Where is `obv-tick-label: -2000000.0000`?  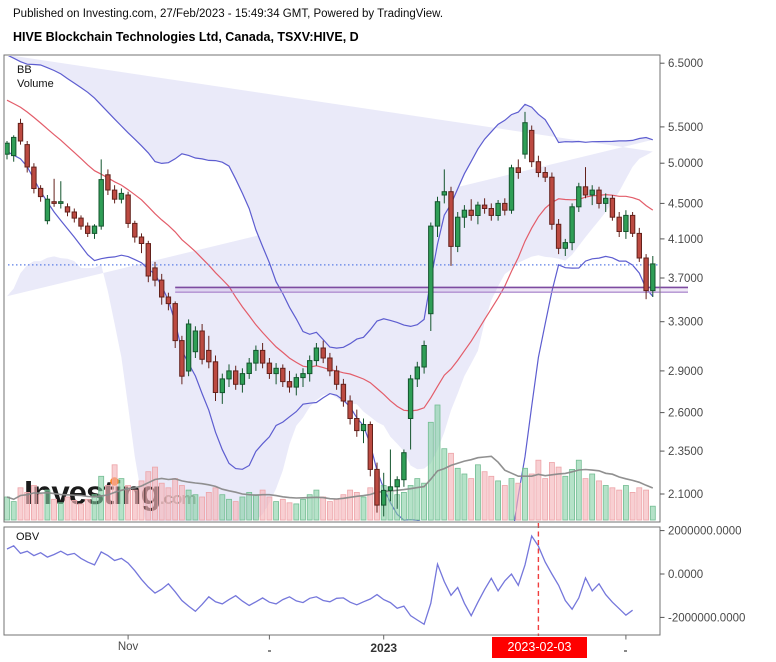 obv-tick-label: -2000000.0000 is located at coordinates (706, 618).